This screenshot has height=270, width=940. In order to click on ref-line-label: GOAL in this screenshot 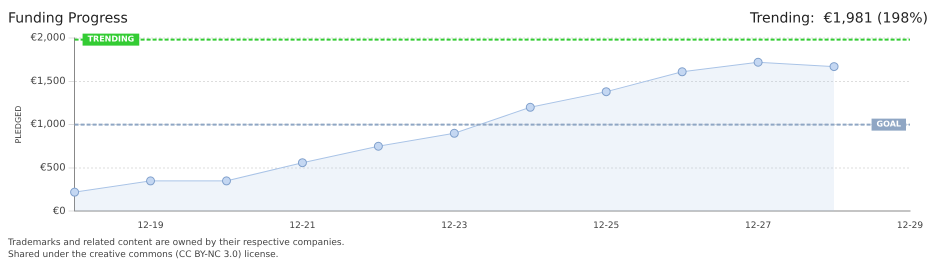, I will do `click(889, 124)`.